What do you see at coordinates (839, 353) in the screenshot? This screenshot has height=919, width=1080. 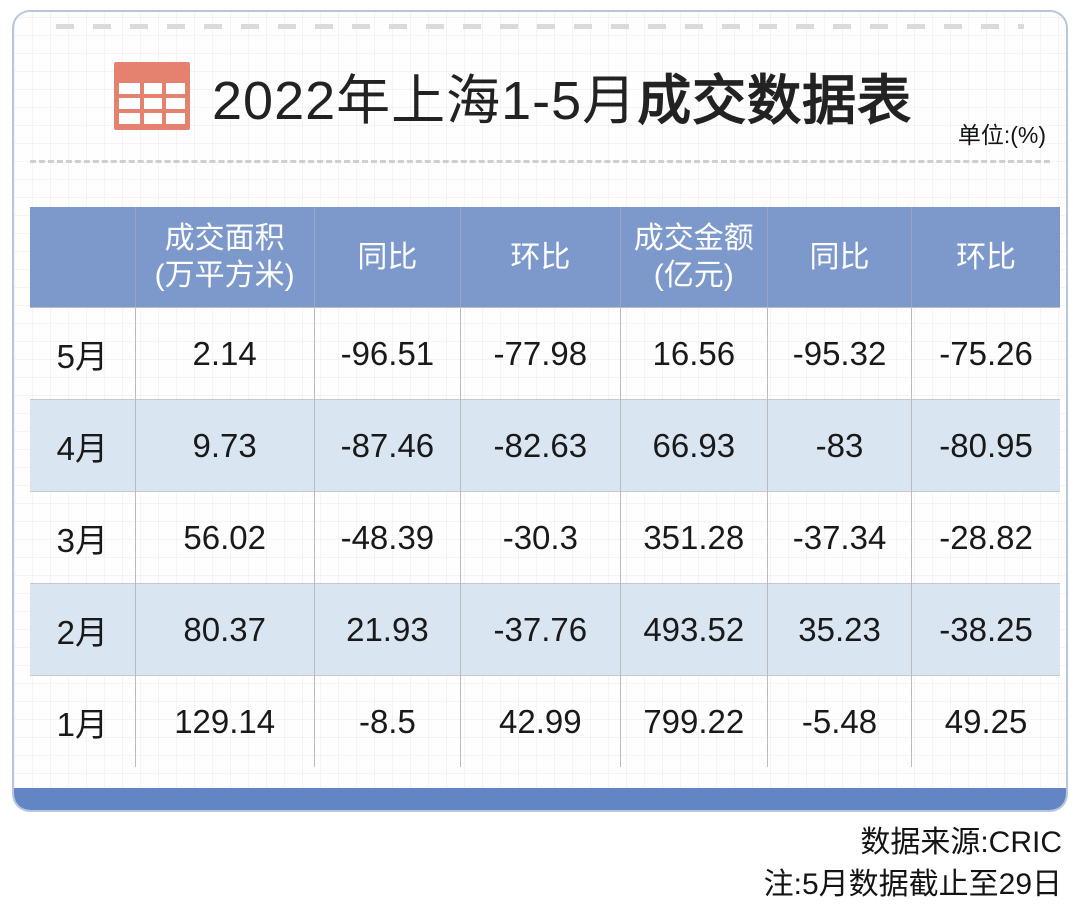 I see `value-cell: -95.32` at bounding box center [839, 353].